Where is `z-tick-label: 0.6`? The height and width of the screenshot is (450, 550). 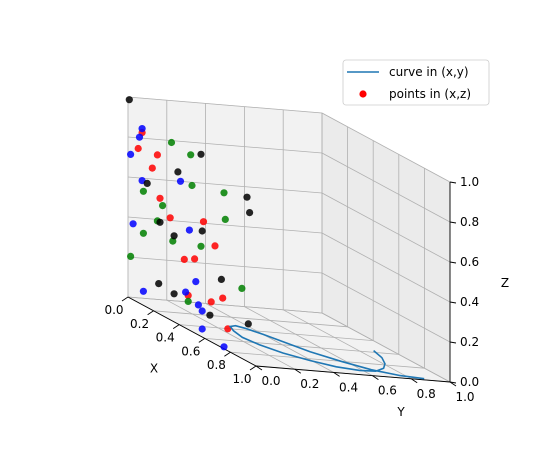 z-tick-label: 0.6 is located at coordinates (469, 262).